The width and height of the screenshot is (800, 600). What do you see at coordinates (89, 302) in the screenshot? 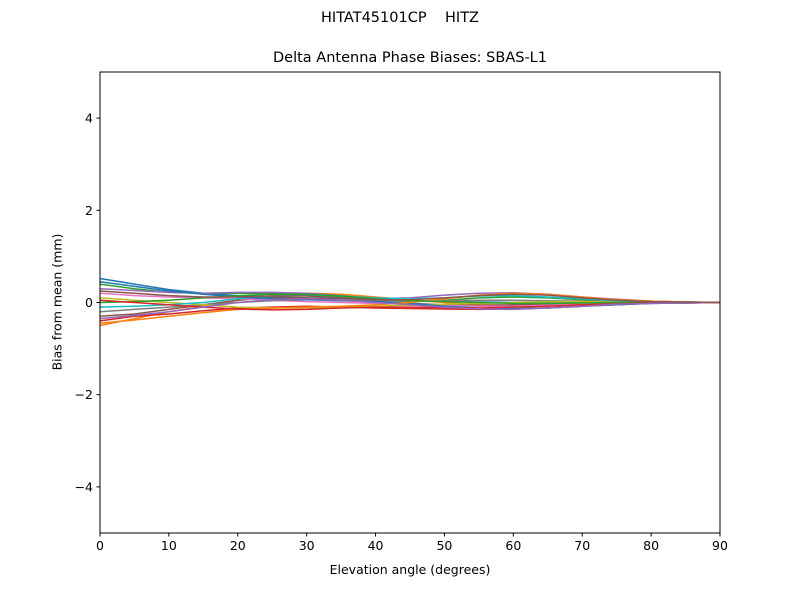
I see `y-tick-label: 0` at bounding box center [89, 302].